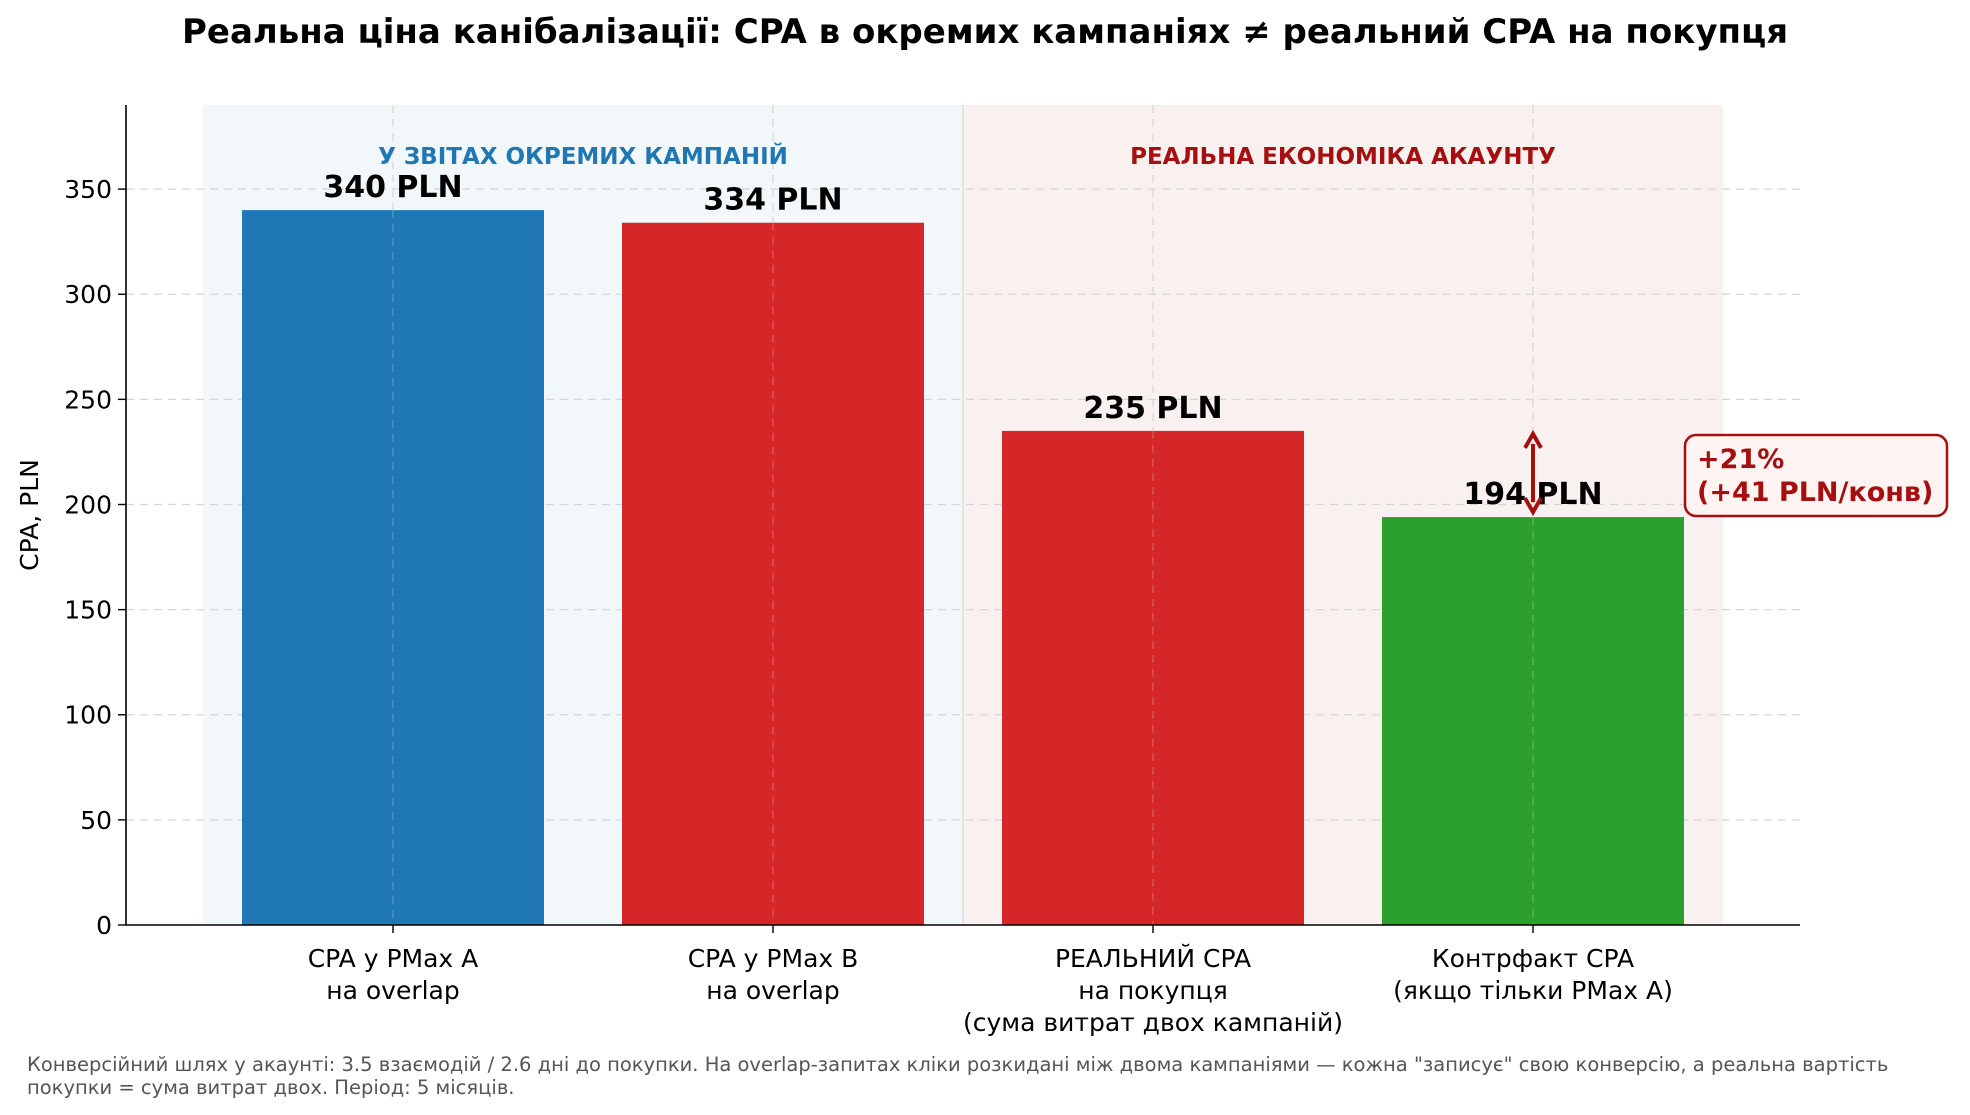 This screenshot has width=1970, height=1115. Describe the element at coordinates (1533, 439) in the screenshot. I see `annotation-arrow-head-up` at that location.